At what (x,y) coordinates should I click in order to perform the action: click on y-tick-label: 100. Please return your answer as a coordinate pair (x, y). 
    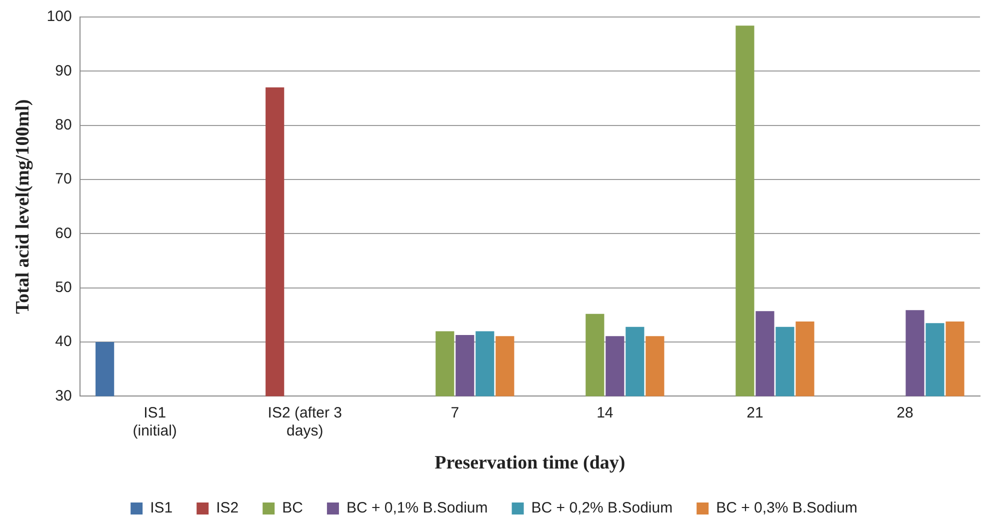
    Looking at the image, I should click on (59, 17).